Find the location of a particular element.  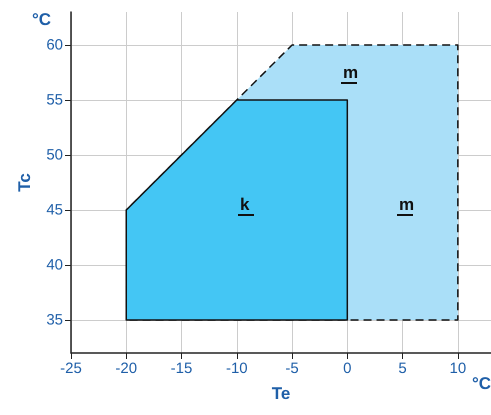

x-tick-label: -5 is located at coordinates (292, 368).